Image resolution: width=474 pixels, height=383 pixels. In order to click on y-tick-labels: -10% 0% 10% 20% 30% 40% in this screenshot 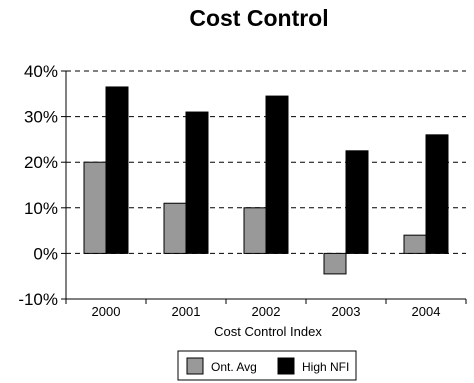, I will do `click(38, 185)`.